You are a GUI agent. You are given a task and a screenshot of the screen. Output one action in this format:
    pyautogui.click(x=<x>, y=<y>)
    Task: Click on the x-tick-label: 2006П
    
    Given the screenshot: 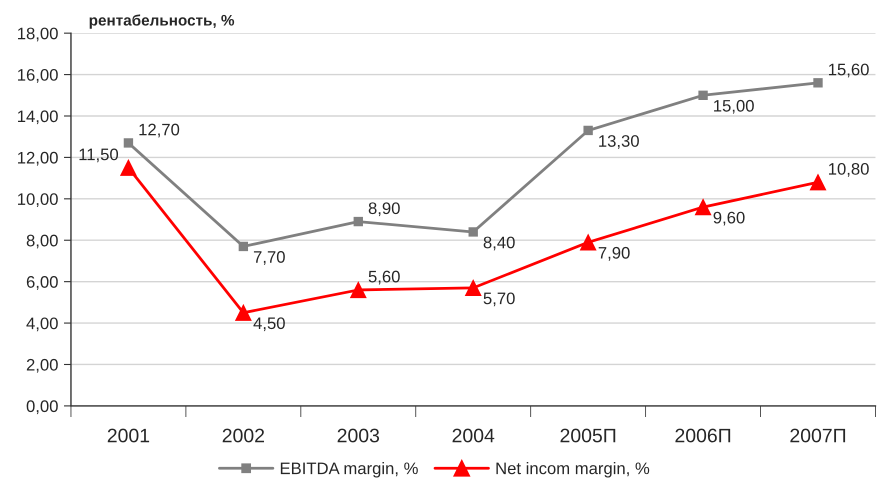 What is the action you would take?
    pyautogui.click(x=702, y=435)
    